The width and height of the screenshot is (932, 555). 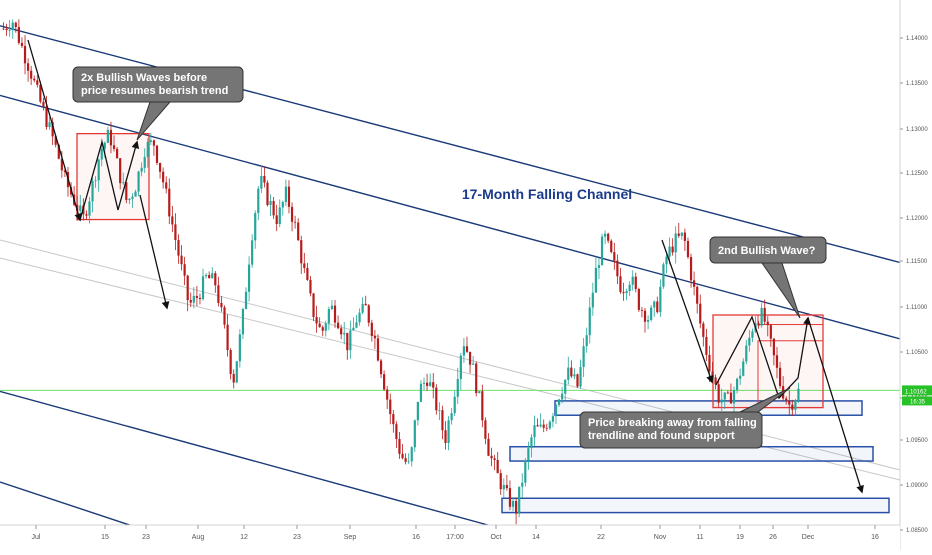 What do you see at coordinates (547, 194) in the screenshot?
I see `chart-title: 17-Month Falling Channel` at bounding box center [547, 194].